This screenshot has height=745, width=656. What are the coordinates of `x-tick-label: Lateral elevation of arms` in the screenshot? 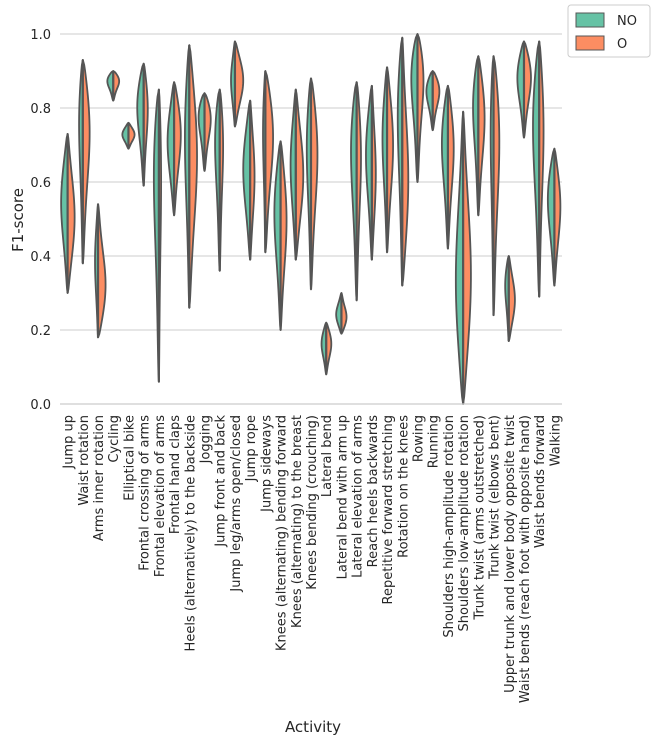 It's located at (358, 496).